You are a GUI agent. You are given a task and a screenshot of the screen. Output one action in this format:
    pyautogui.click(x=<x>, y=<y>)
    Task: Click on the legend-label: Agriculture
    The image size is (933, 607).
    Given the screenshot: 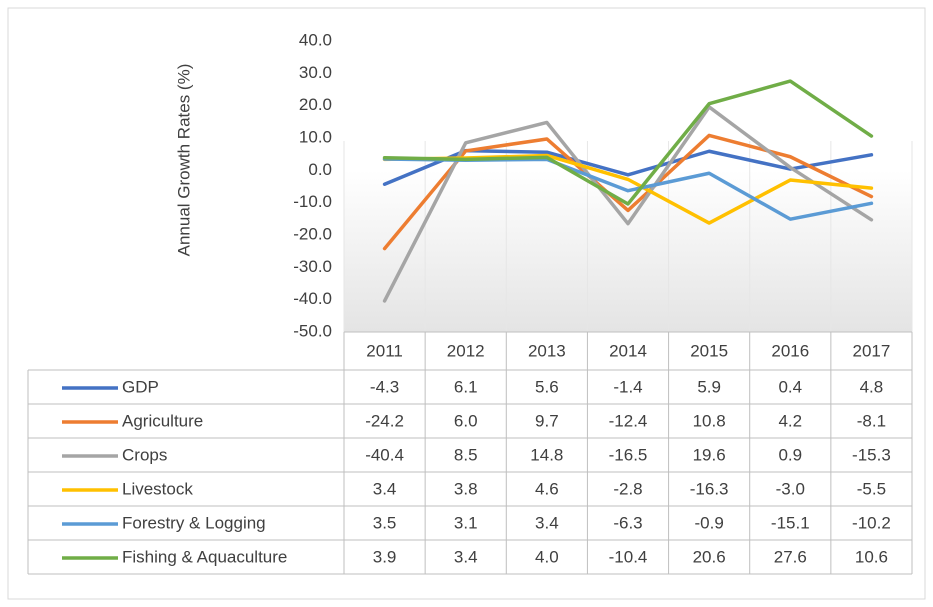 What is the action you would take?
    pyautogui.click(x=162, y=420)
    